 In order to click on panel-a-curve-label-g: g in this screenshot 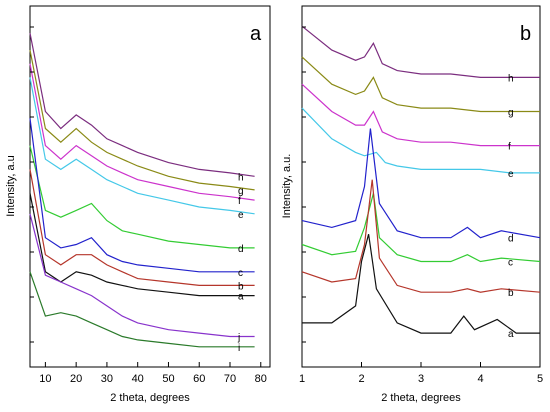, I will do `click(241, 191)`.